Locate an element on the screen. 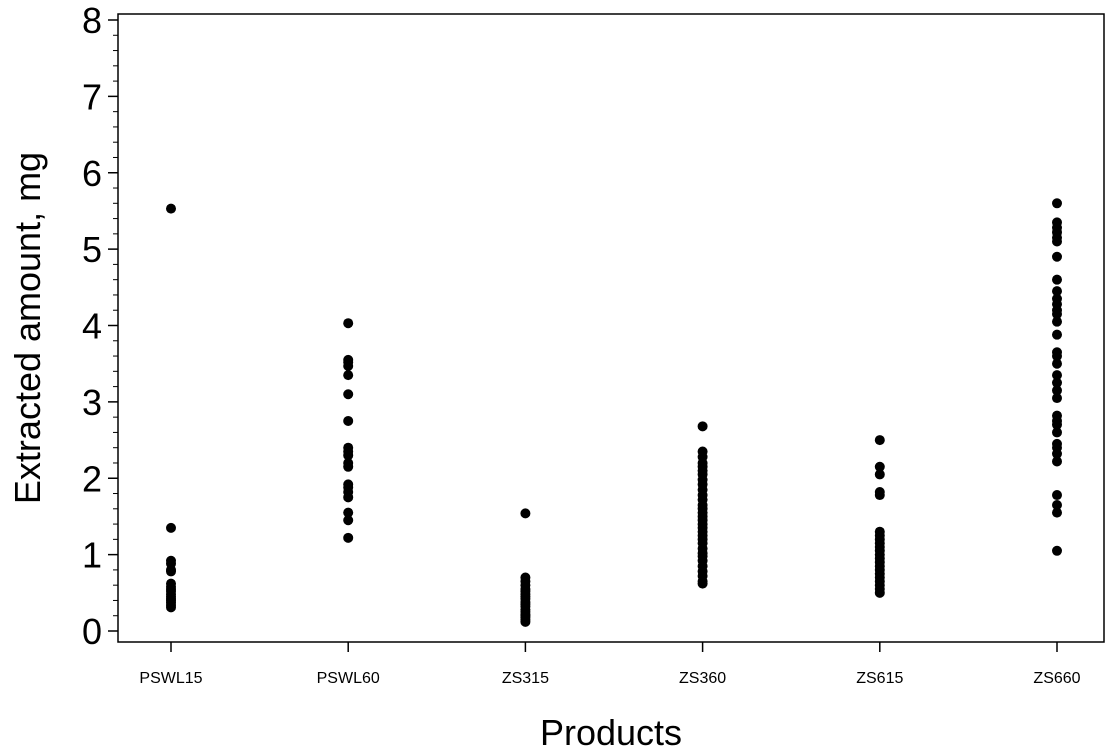  y-tick-label: 0 is located at coordinates (92, 631).